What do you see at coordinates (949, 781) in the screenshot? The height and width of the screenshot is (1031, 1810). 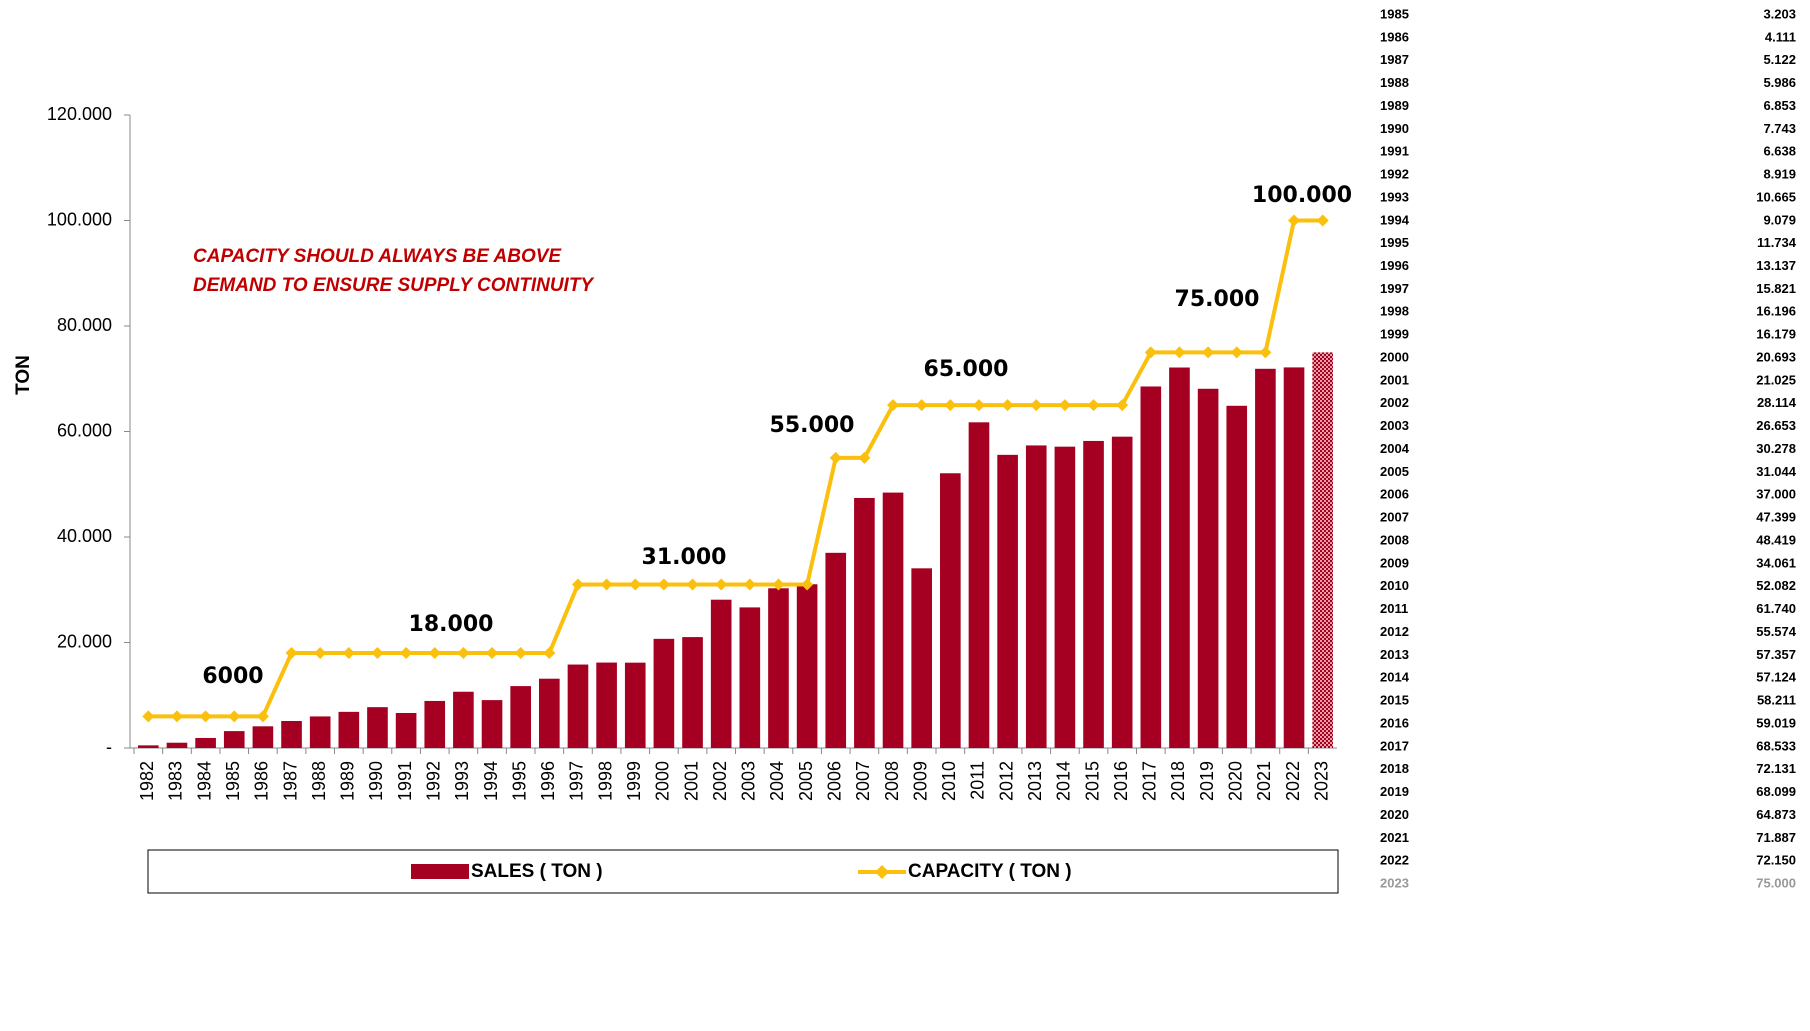 I see `x-tick-label: 2010` at bounding box center [949, 781].